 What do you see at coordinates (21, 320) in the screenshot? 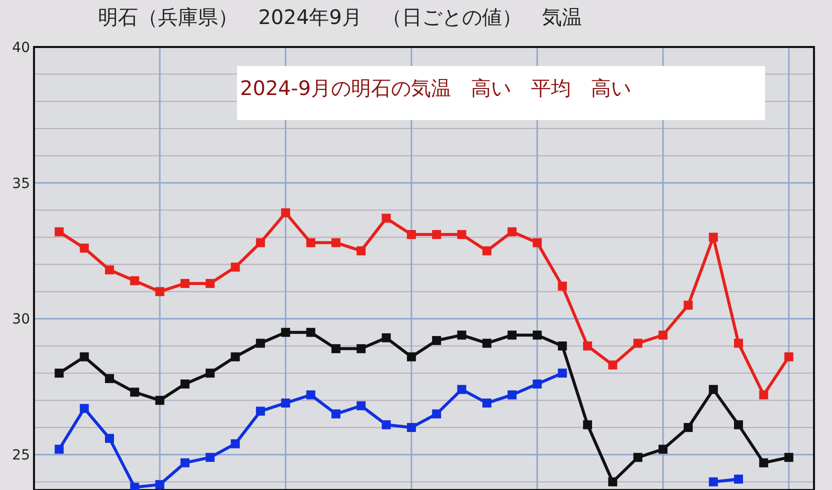
I see `y-tick-label: 30` at bounding box center [21, 320].